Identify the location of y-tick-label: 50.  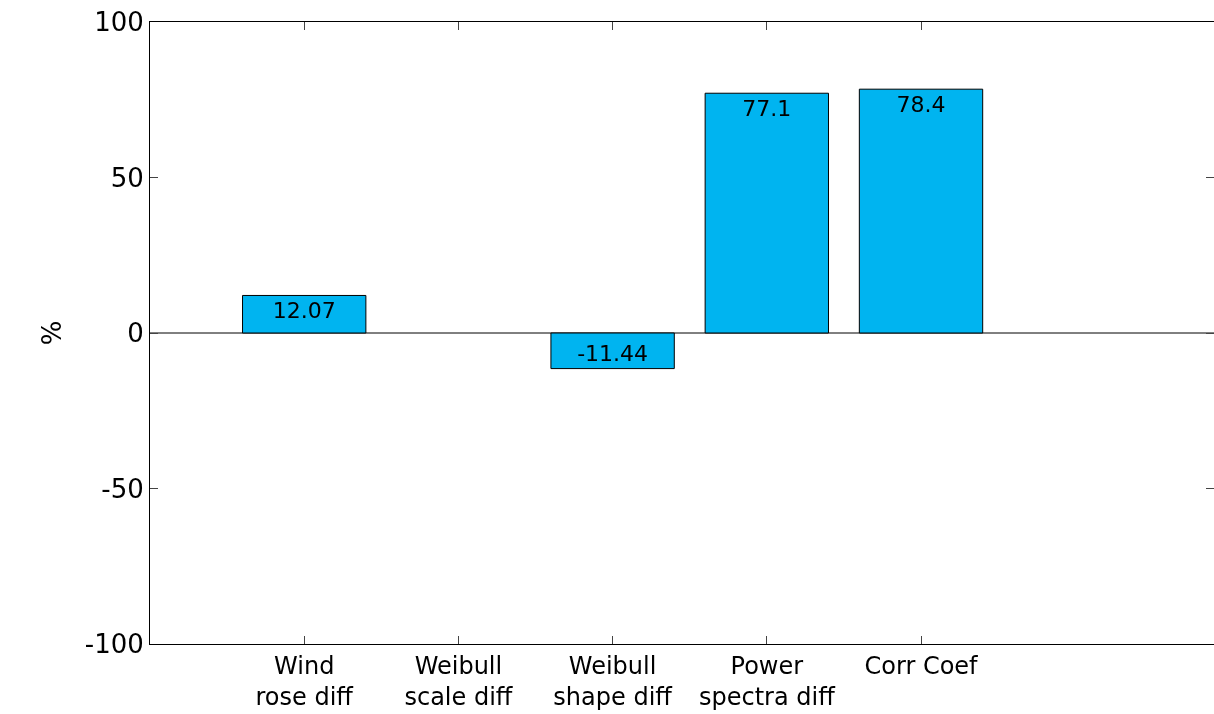
(127, 177).